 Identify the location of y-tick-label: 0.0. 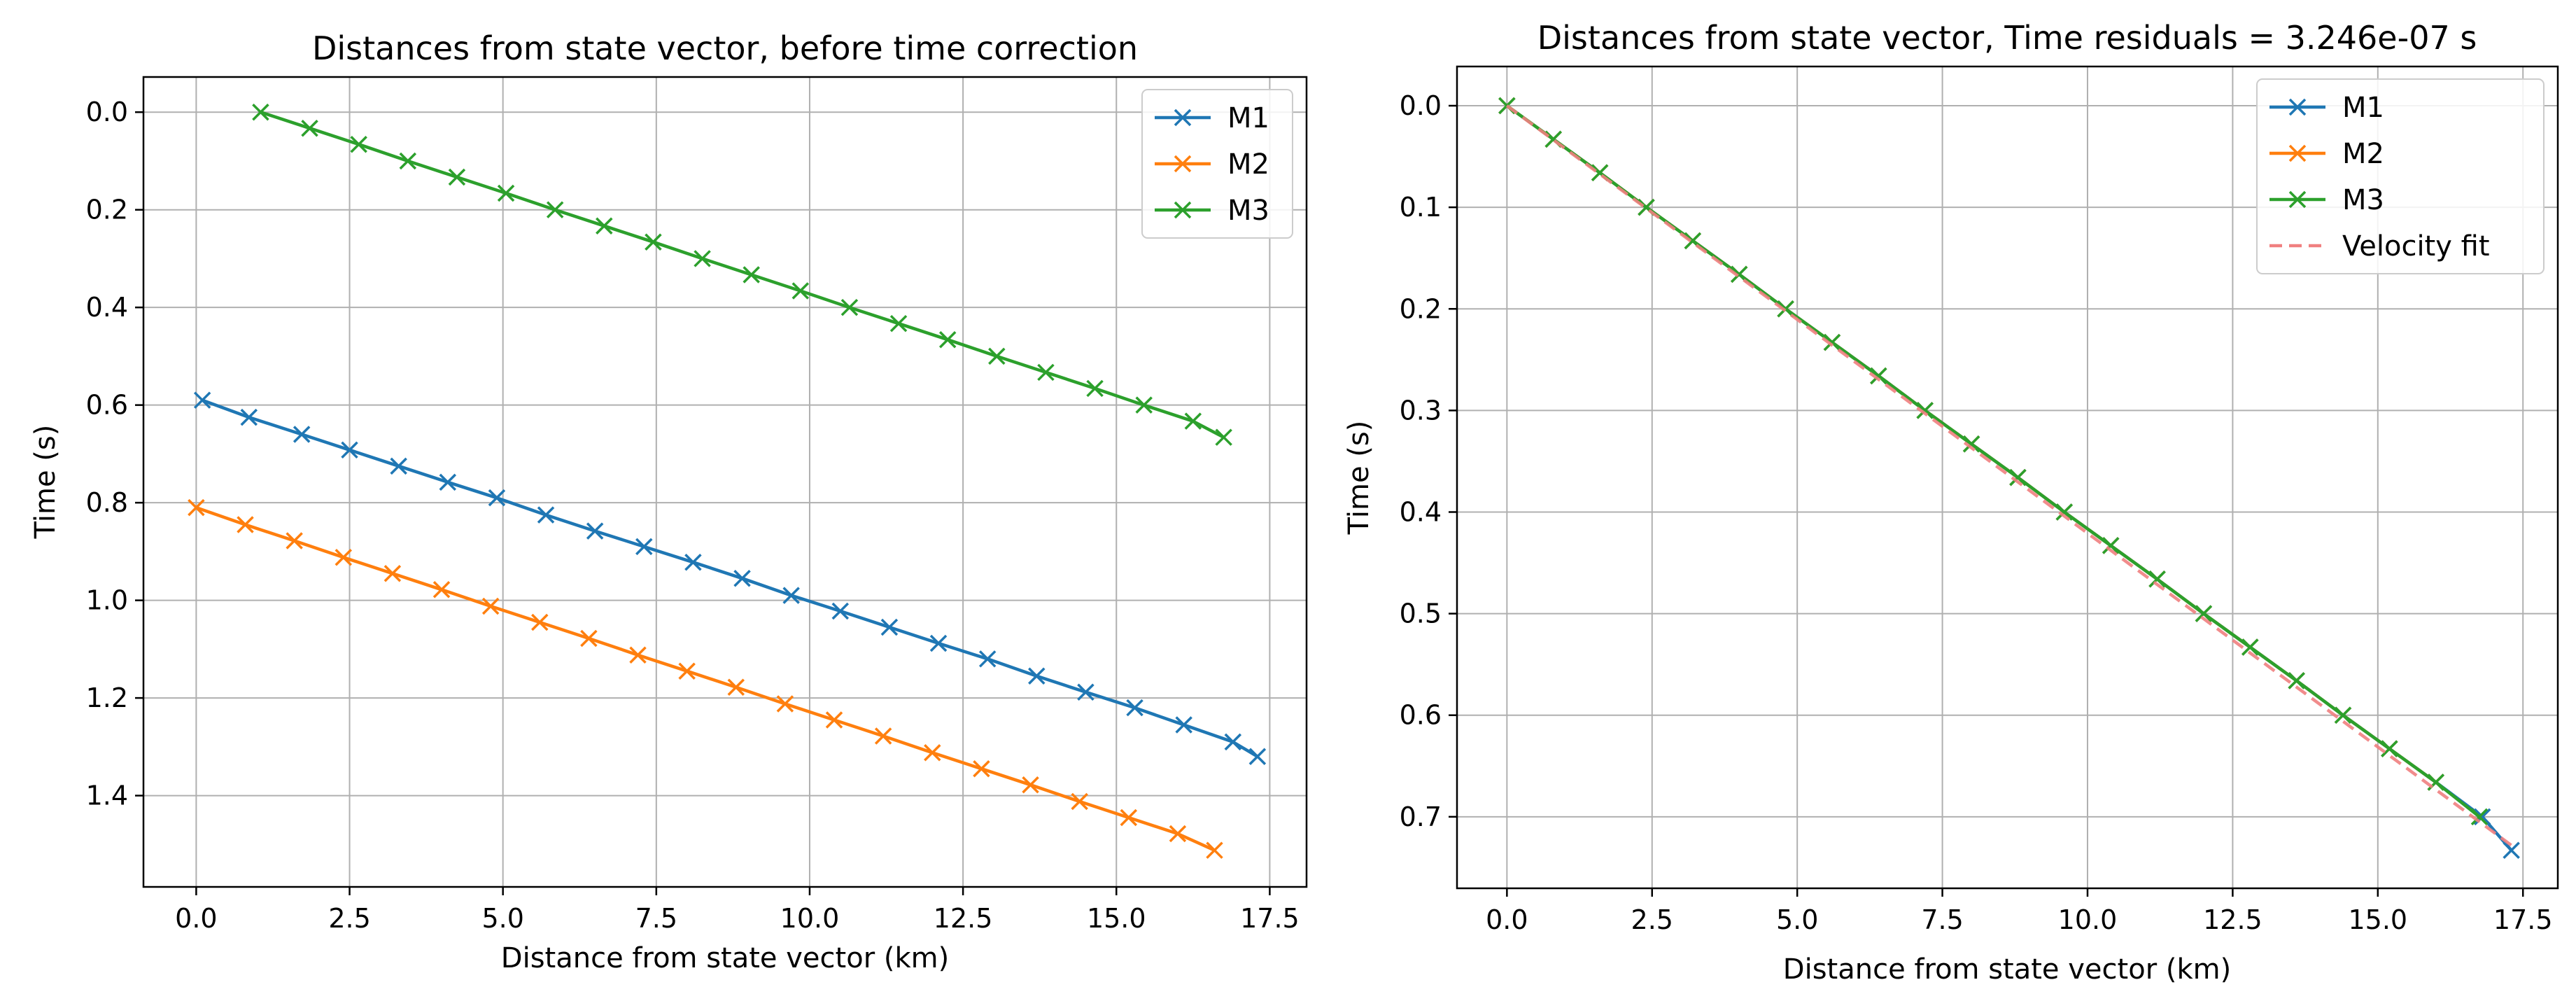
(107, 112).